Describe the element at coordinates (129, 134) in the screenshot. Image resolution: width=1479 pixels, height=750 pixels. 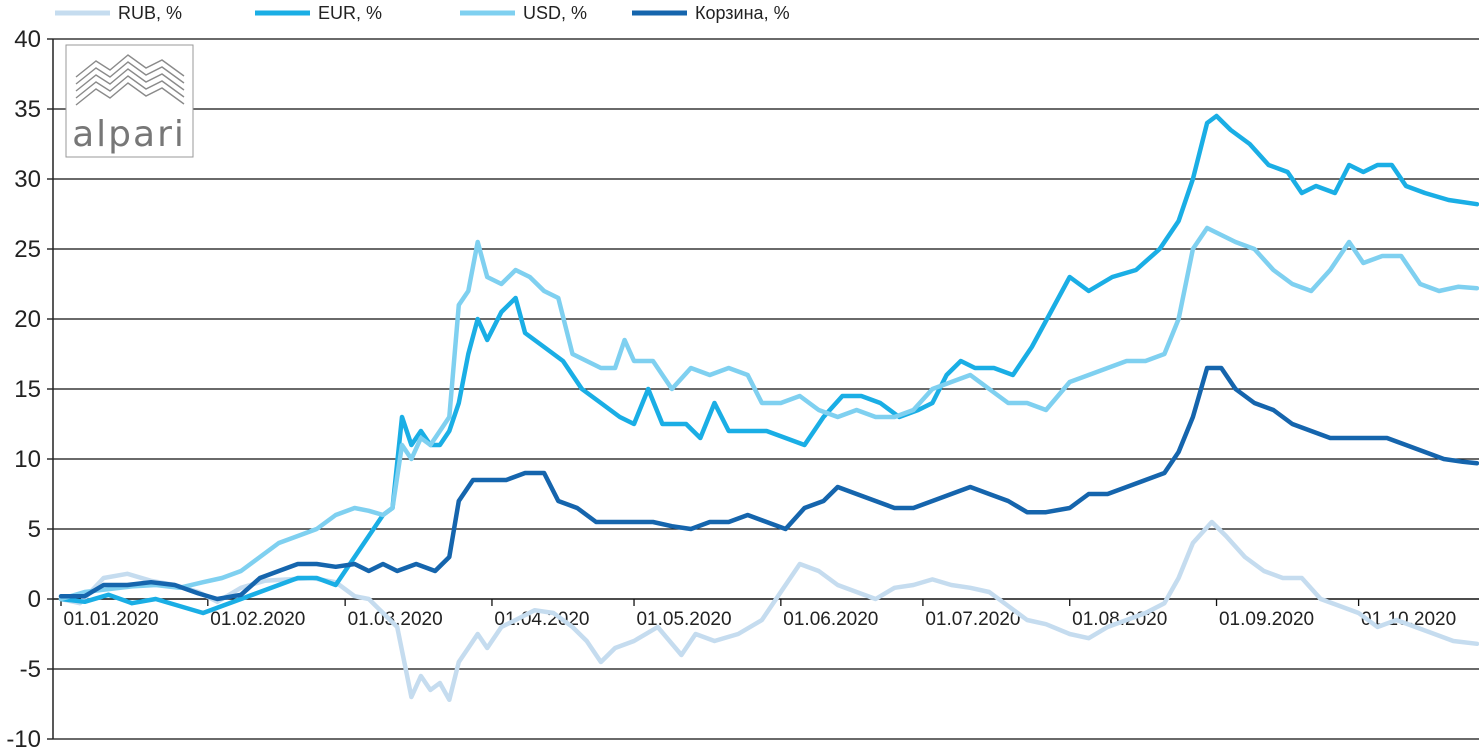
I see `logo-text: alpari` at that location.